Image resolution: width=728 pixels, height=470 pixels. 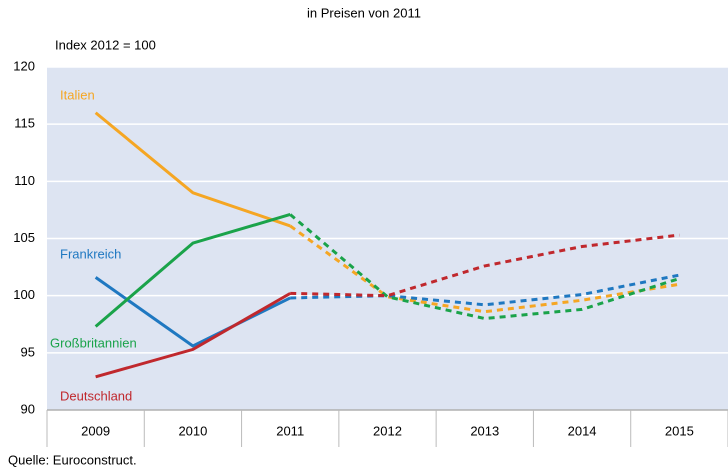 I want to click on series-label: Italien, so click(x=77, y=94).